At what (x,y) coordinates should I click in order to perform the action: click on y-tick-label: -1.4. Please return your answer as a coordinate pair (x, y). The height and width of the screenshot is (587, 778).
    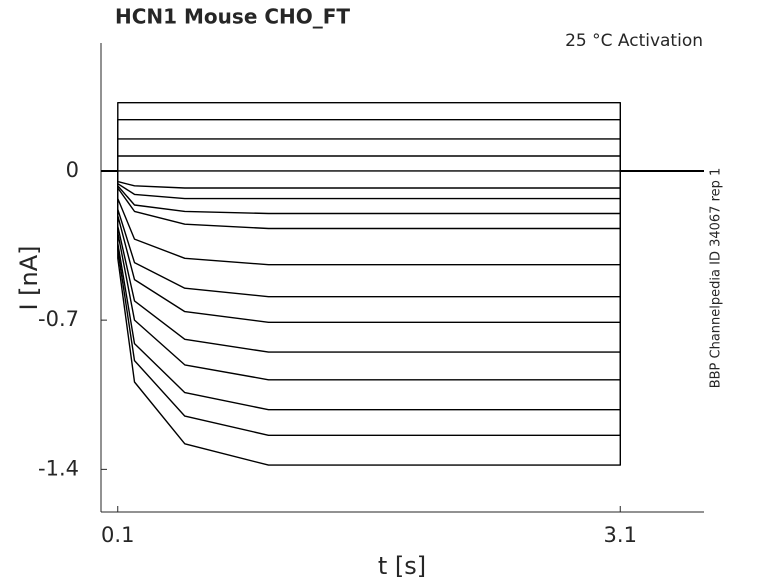
    Looking at the image, I should click on (58, 468).